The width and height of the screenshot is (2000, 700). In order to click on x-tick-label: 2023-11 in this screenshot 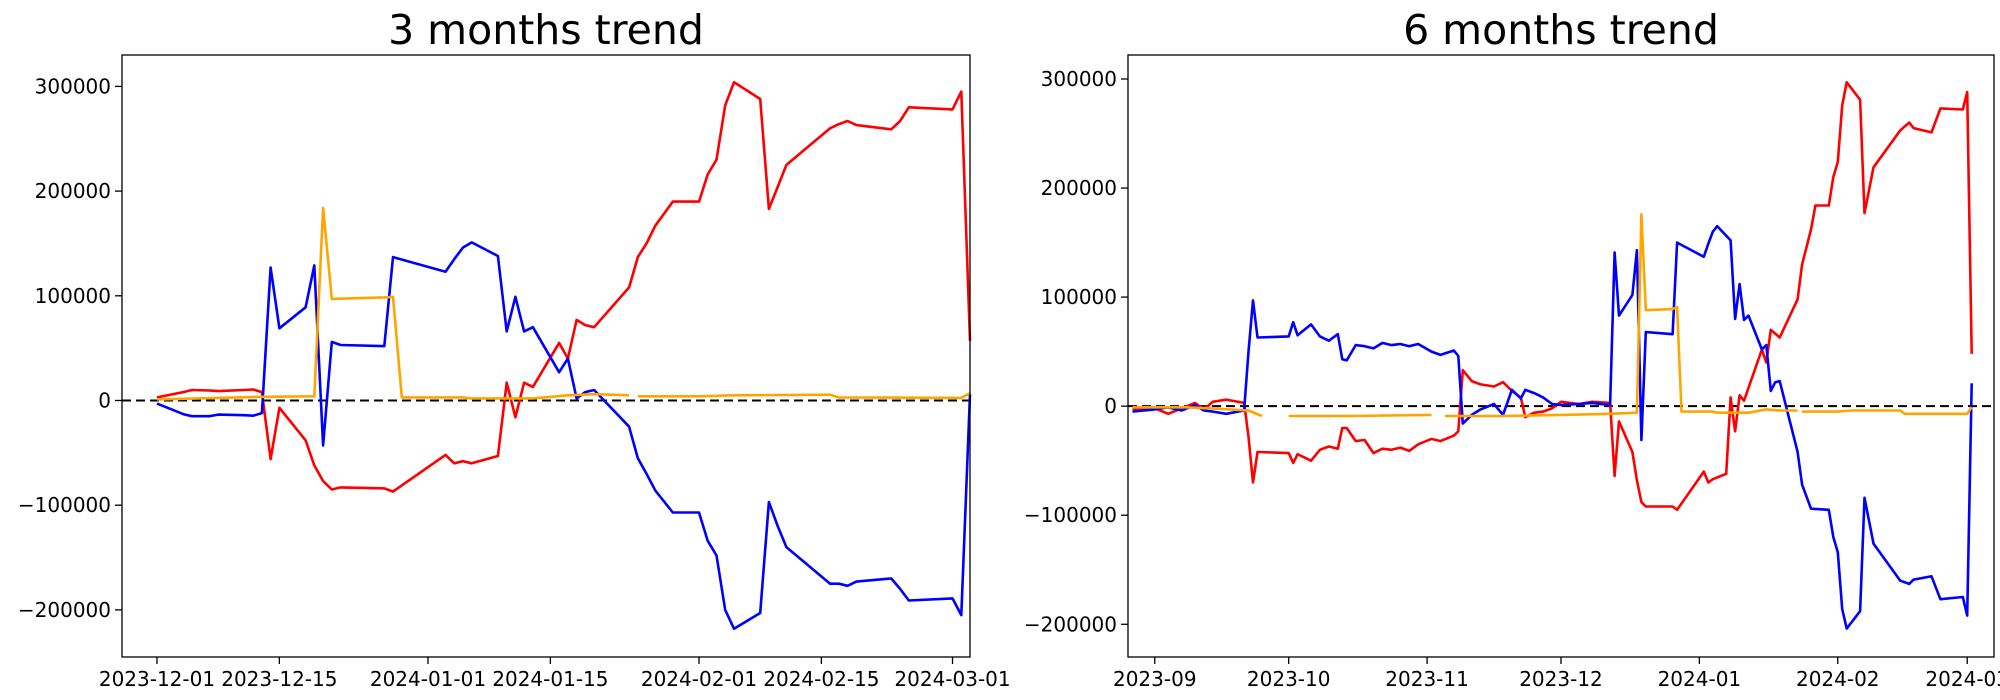, I will do `click(1427, 679)`.